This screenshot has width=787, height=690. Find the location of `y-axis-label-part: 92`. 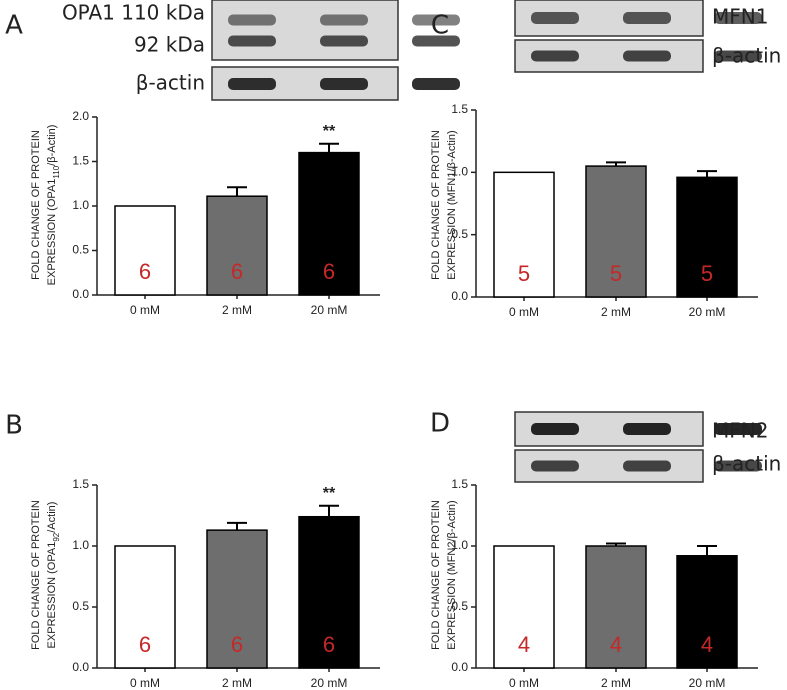

y-axis-label-part: 92 is located at coordinates (56, 536).